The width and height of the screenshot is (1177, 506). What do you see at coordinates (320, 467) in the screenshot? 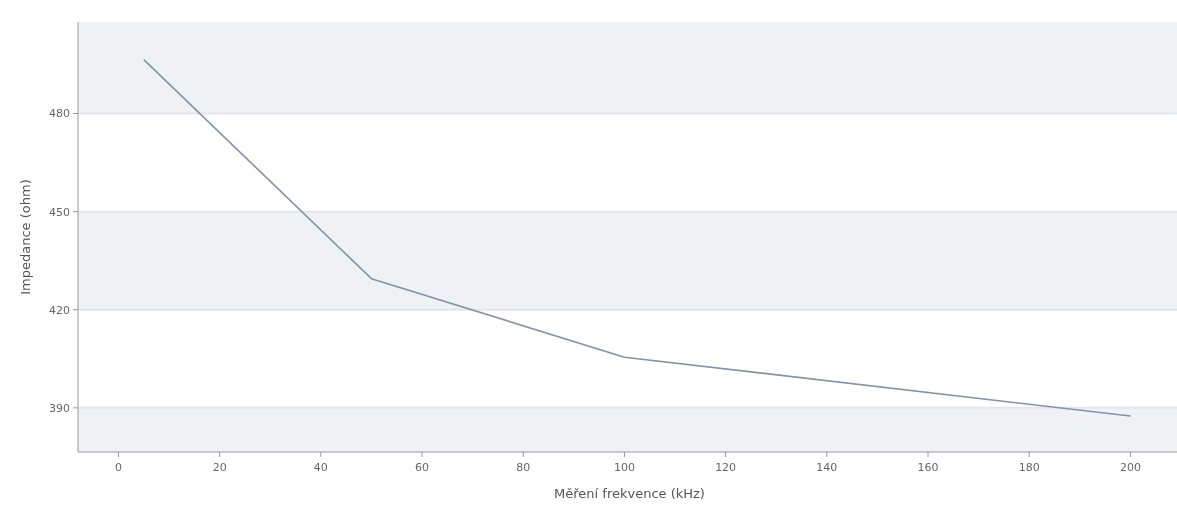
I see `x-tick-label: 40` at bounding box center [320, 467].